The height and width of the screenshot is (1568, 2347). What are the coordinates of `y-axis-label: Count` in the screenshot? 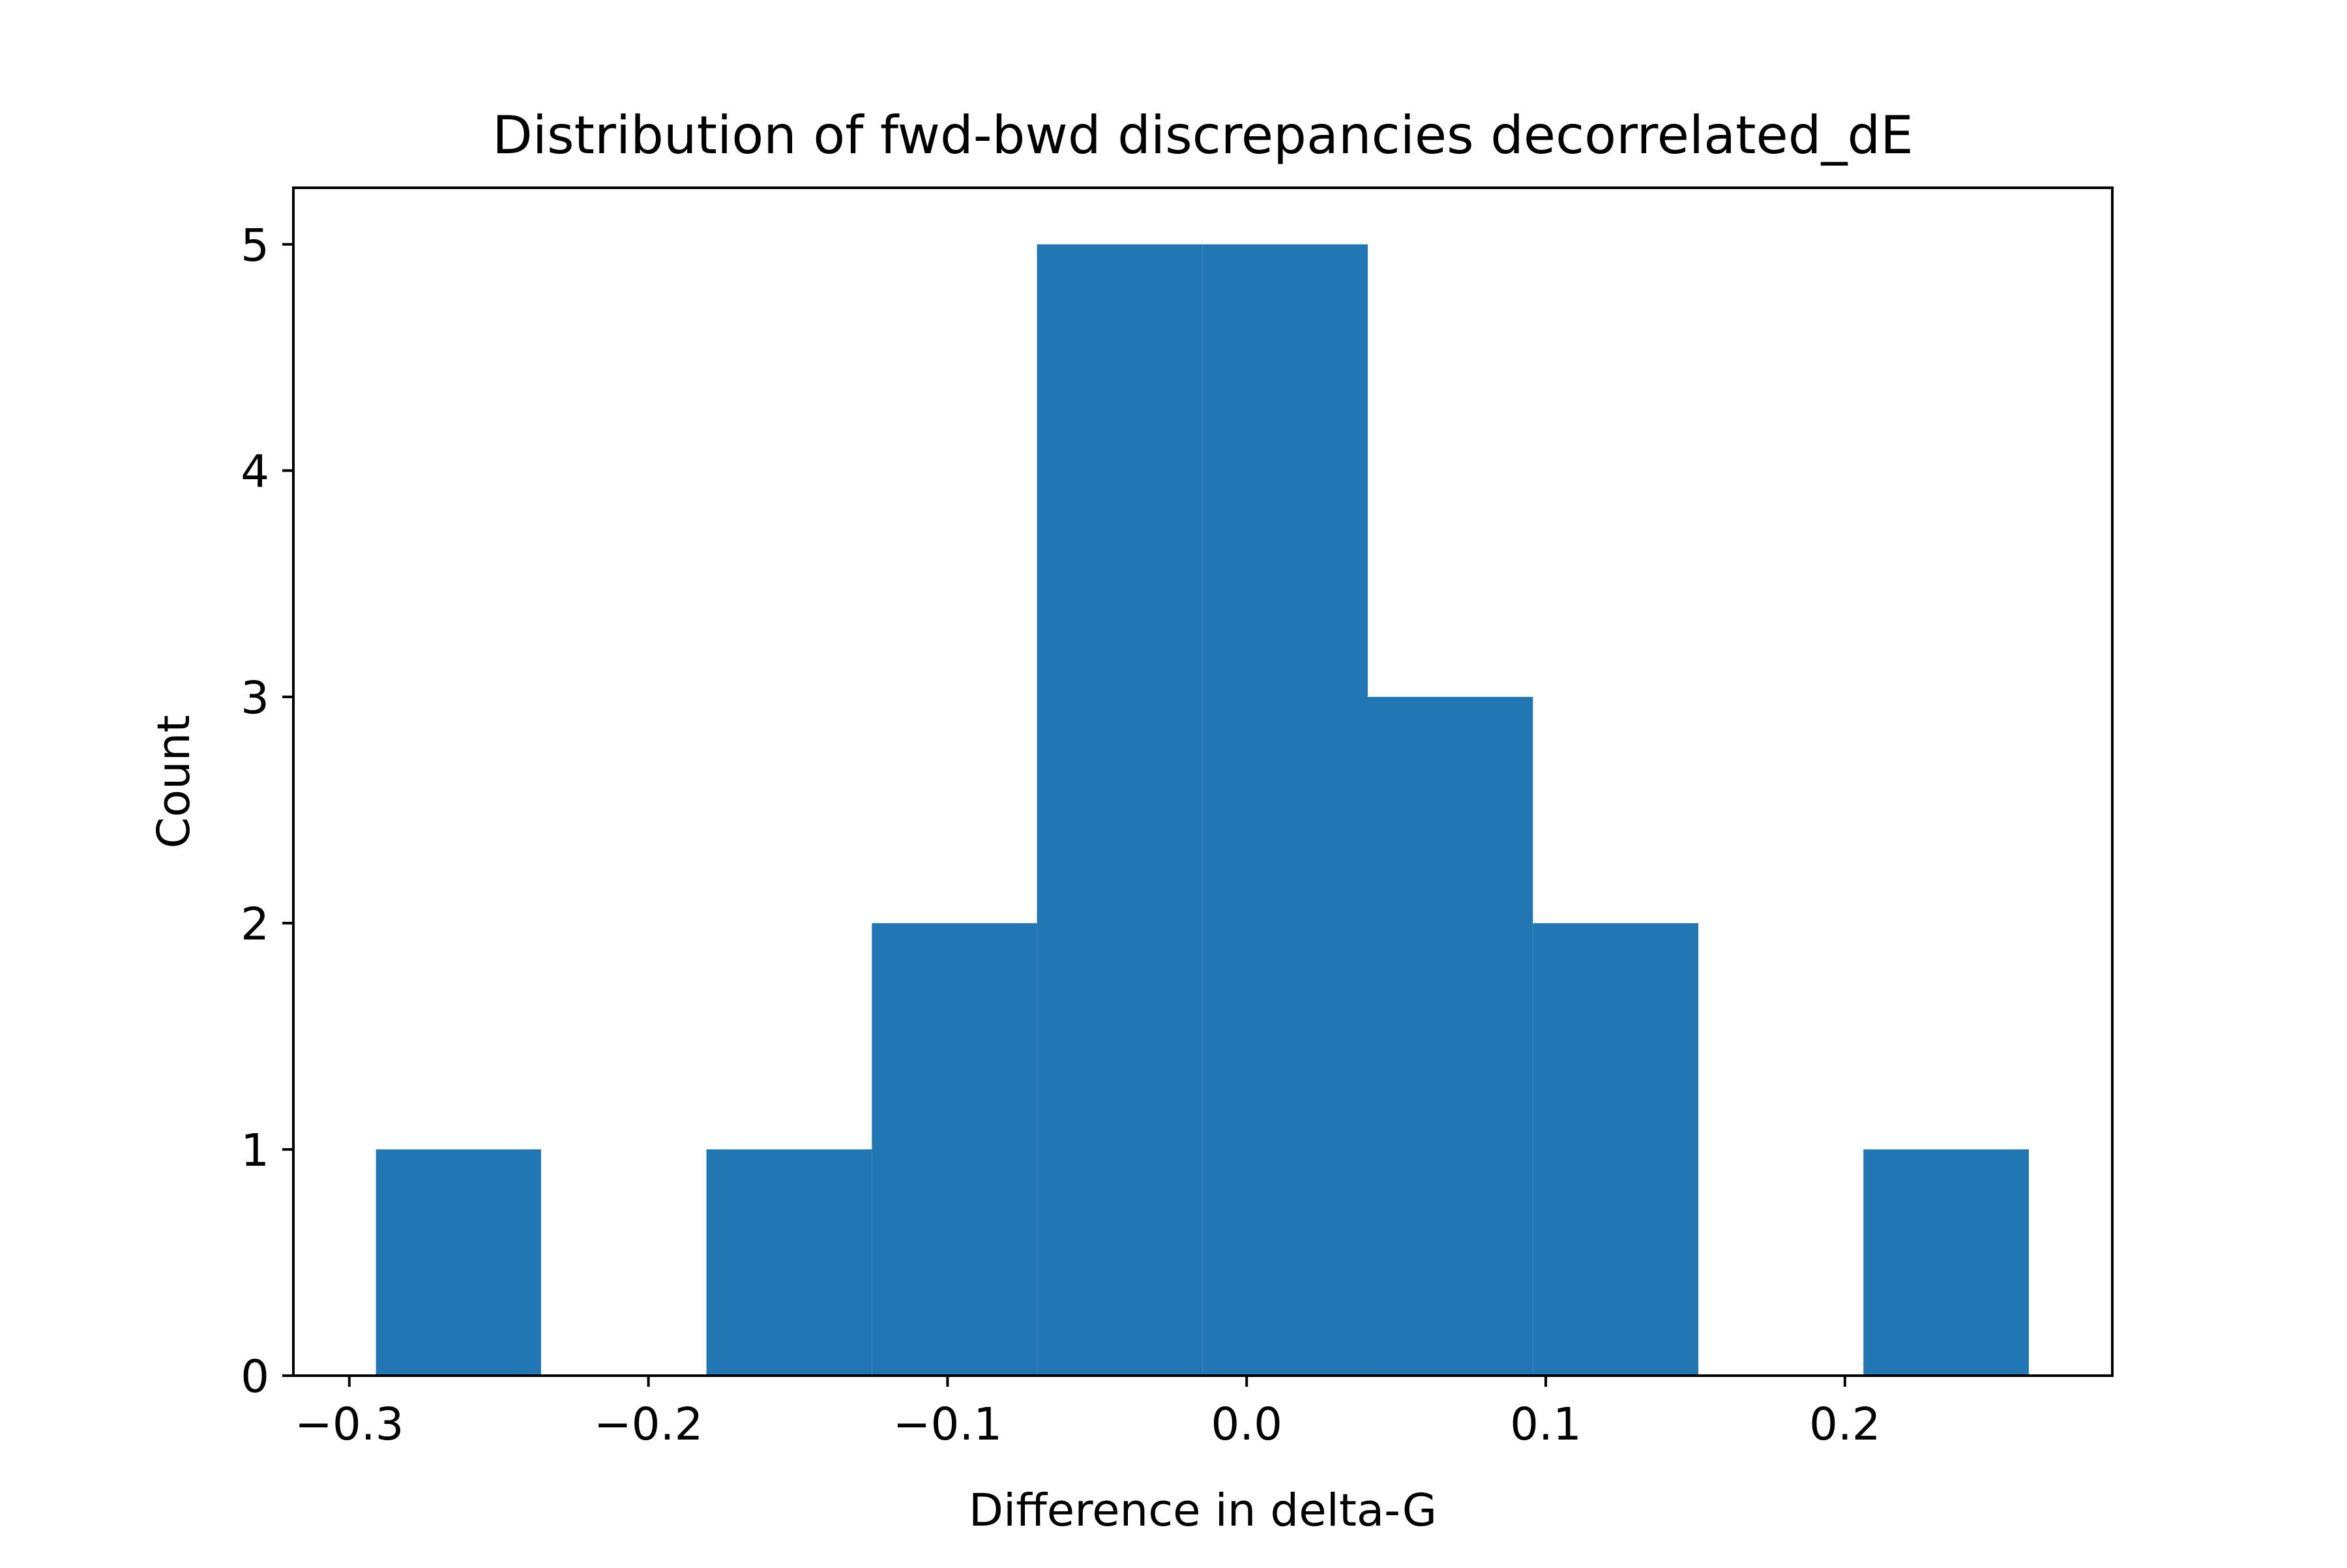 It's located at (174, 782).